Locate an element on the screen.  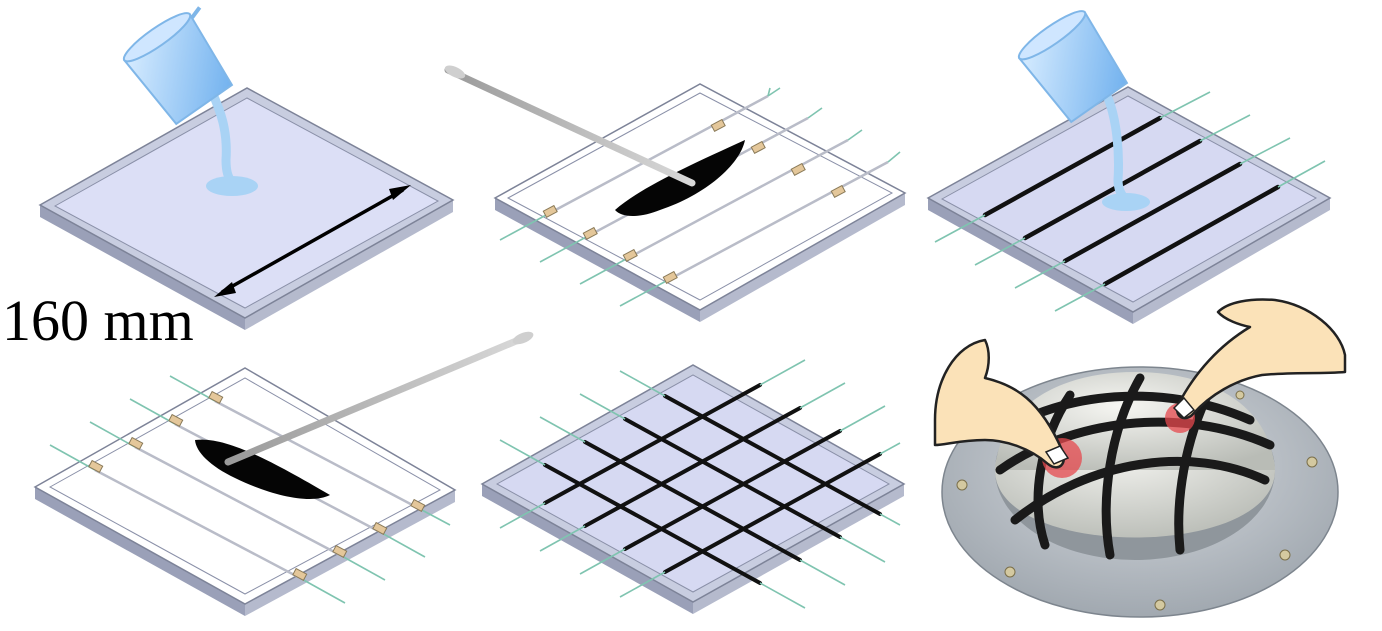
dimension-arrow is located at coordinates (312, 241).